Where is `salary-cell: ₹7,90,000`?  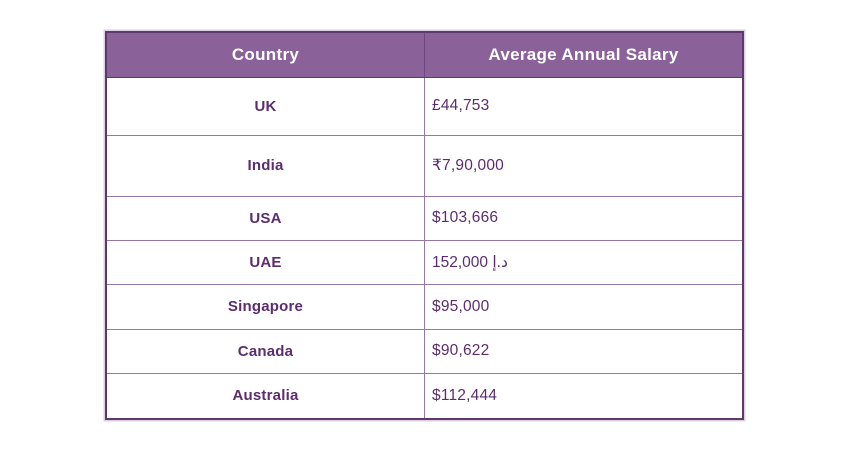 salary-cell: ₹7,90,000 is located at coordinates (584, 165).